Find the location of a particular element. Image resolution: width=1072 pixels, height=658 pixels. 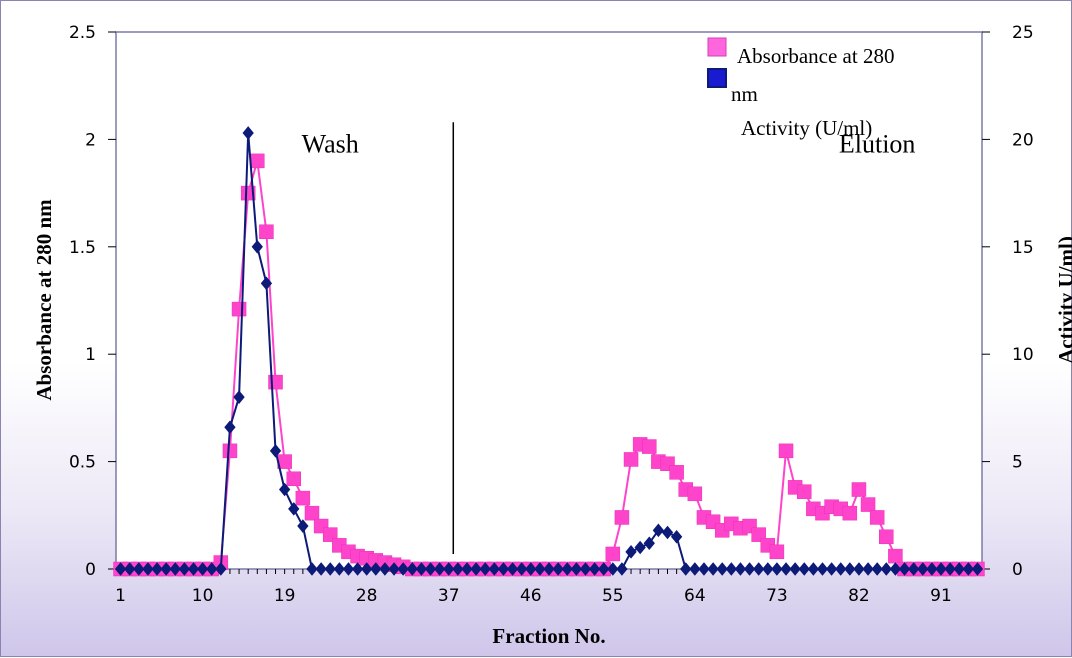

legend-swatch-activity is located at coordinates (717, 78).